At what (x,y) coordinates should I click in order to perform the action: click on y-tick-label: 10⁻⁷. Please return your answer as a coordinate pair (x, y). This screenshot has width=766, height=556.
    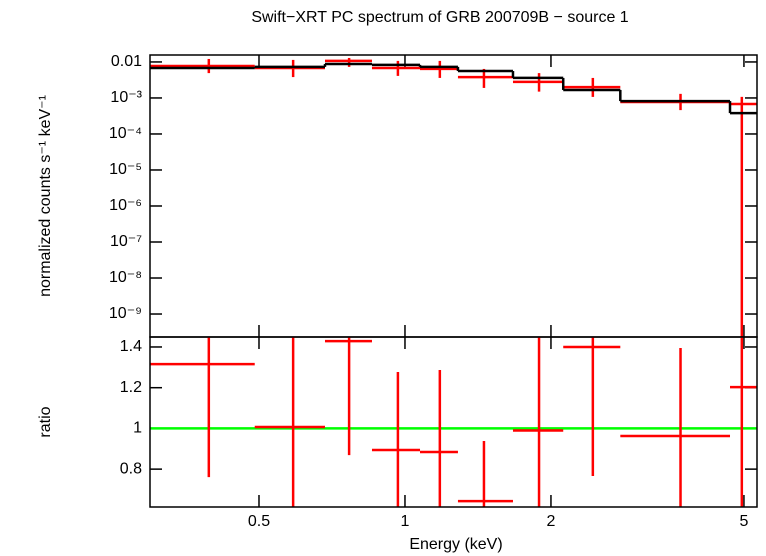
    Looking at the image, I should click on (126, 241).